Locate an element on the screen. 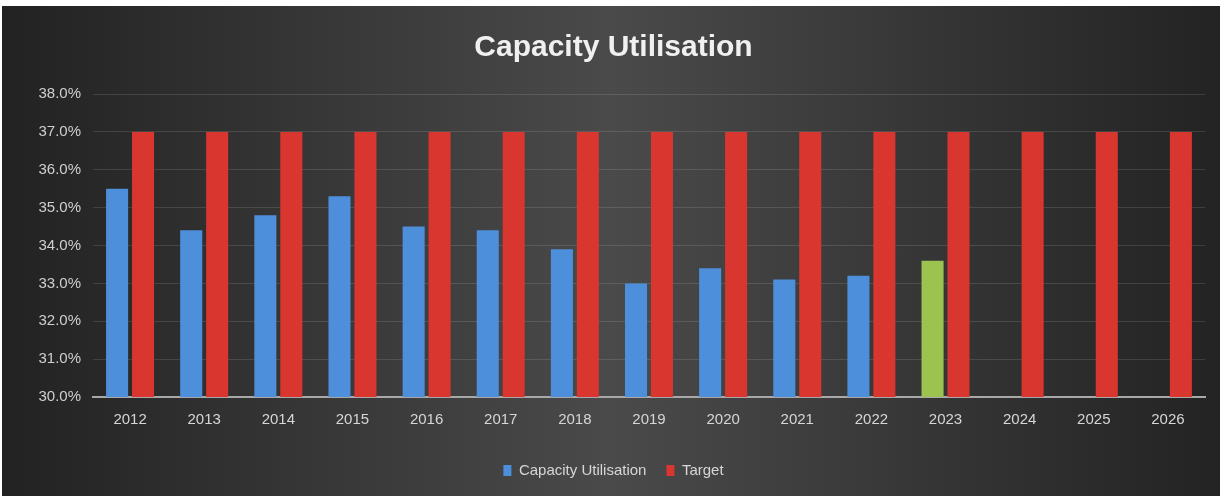  y-tick-label: 36.0% is located at coordinates (59, 168).